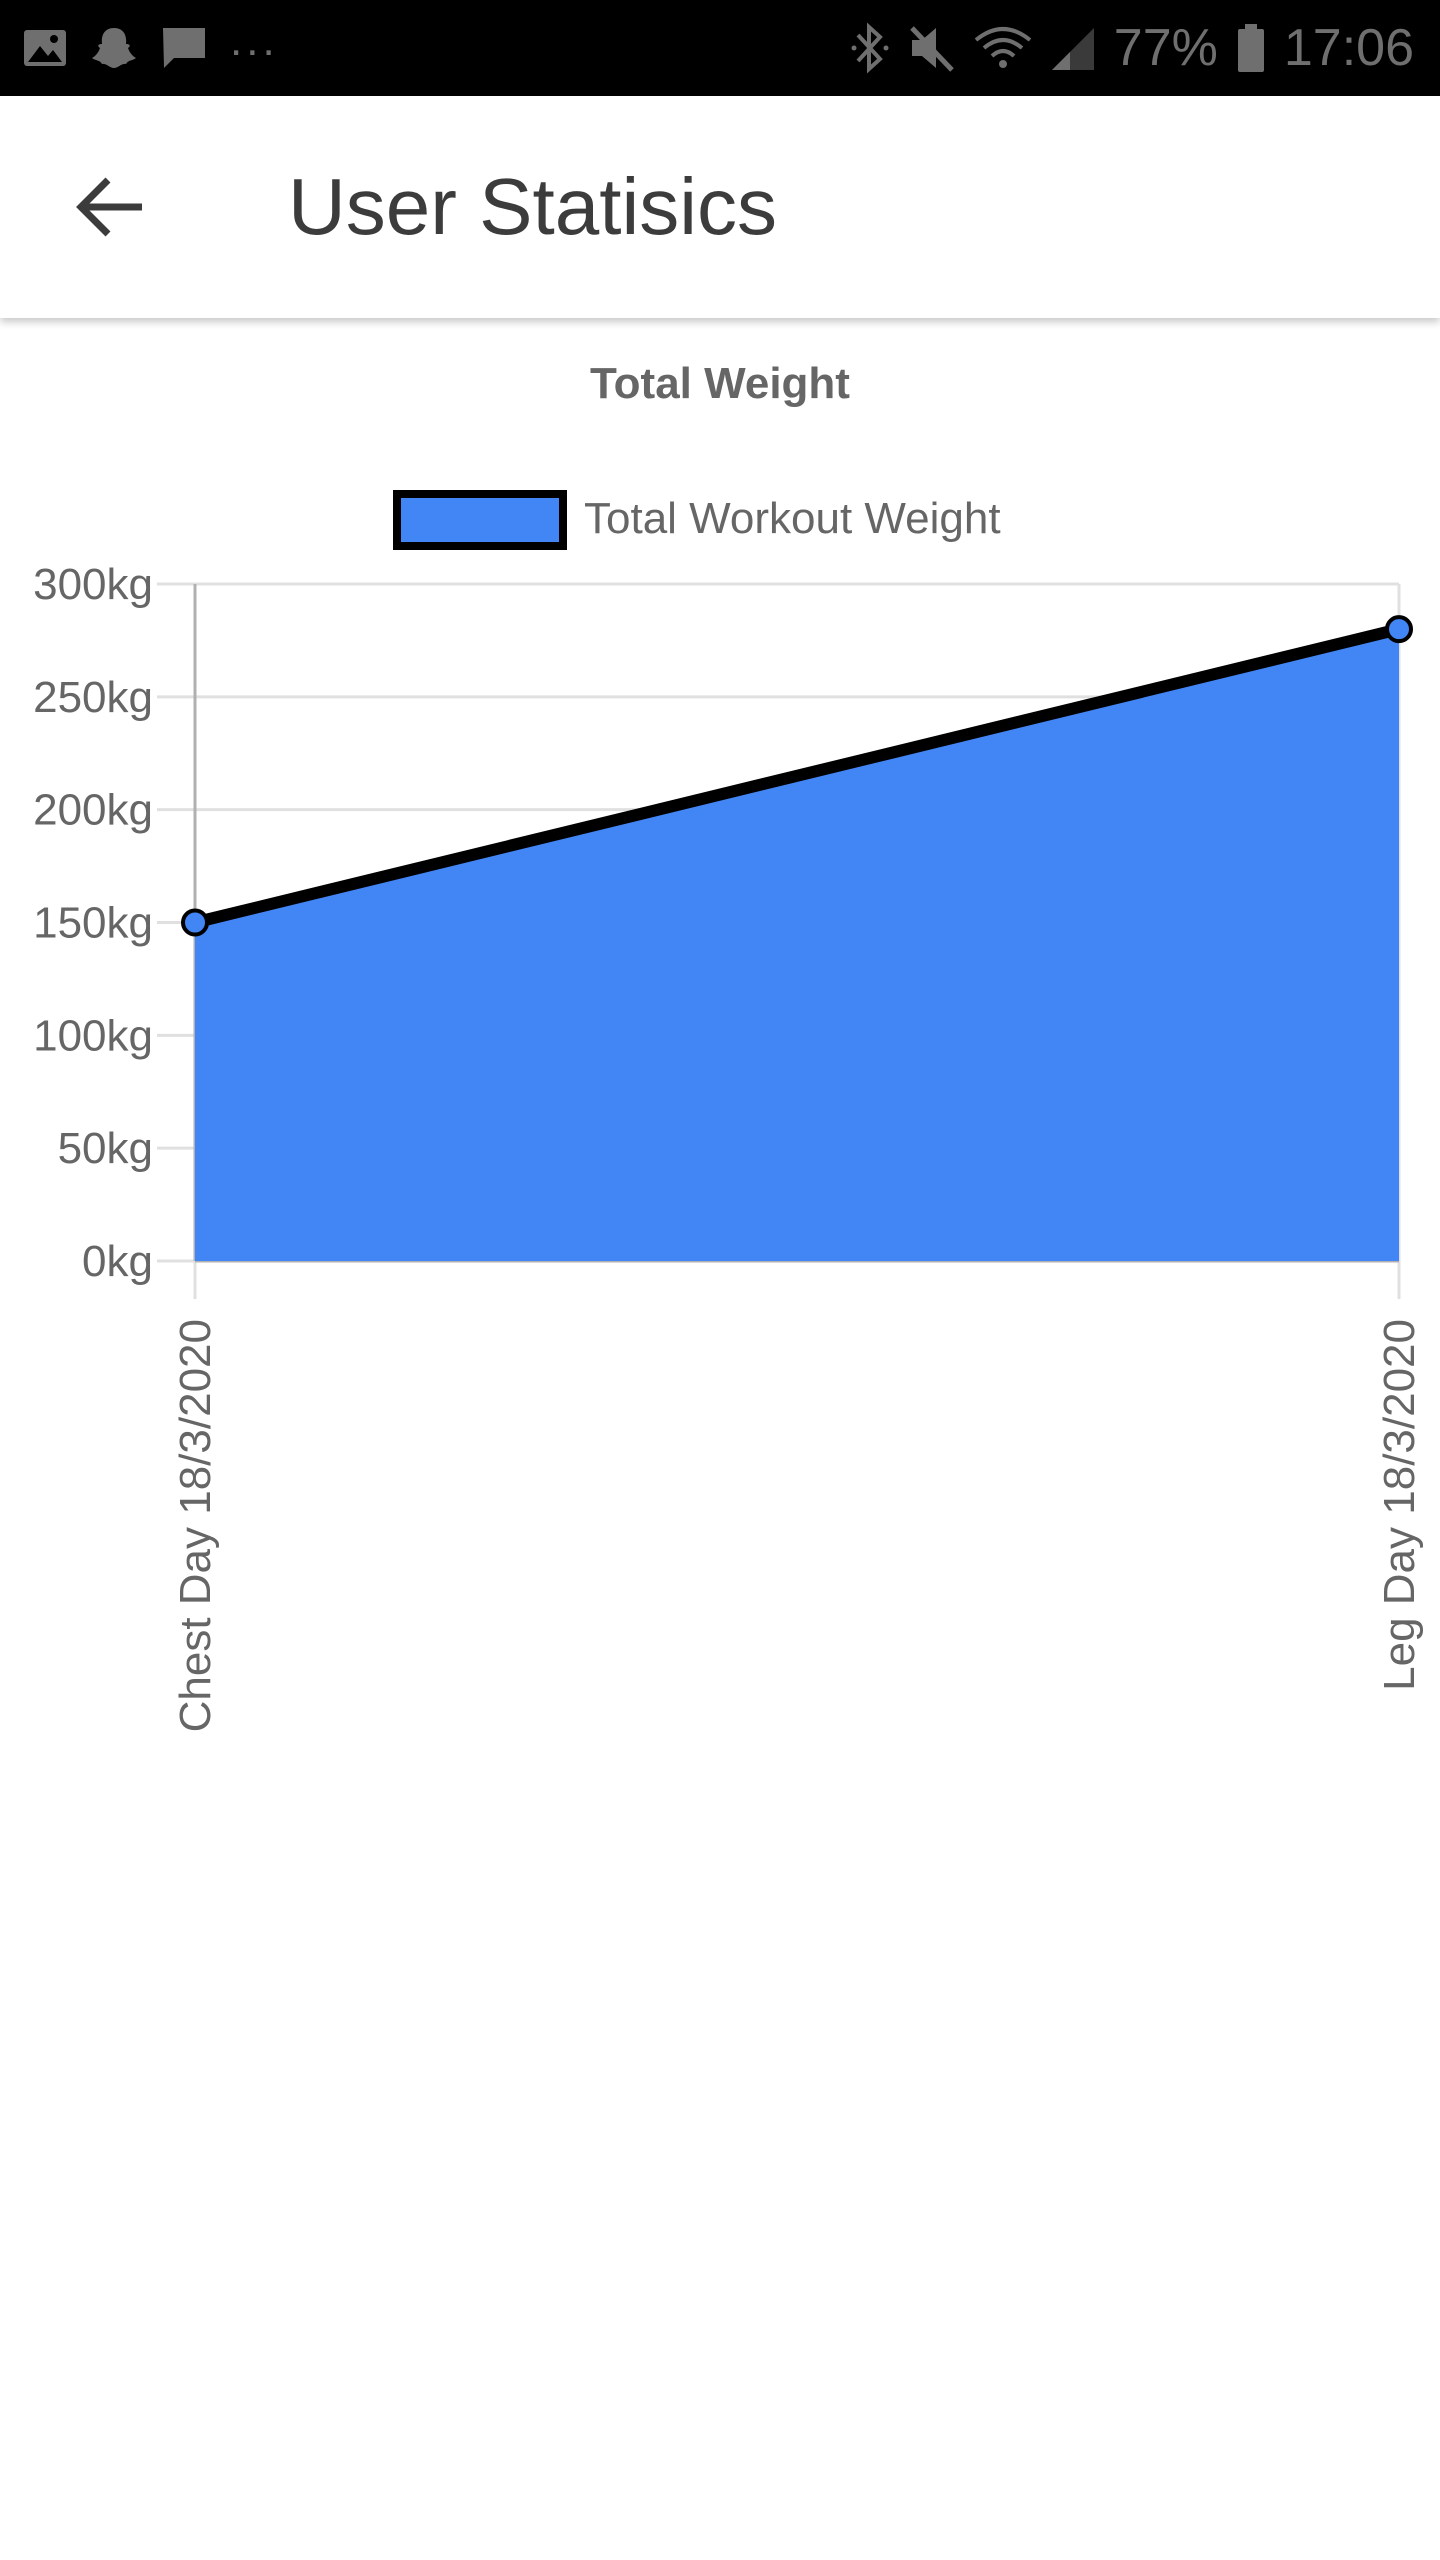 This screenshot has height=2560, width=1440. I want to click on y-tick-label: 50kg, so click(105, 1148).